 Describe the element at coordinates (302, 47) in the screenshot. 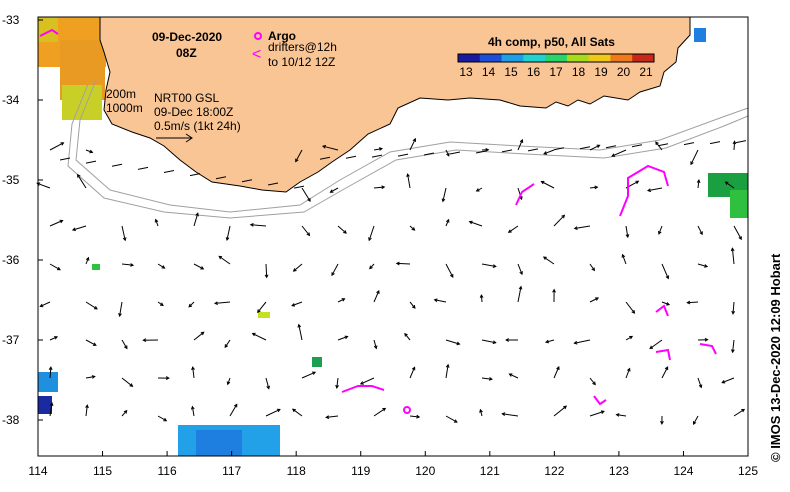

I see `drifter-legend-line1: drifters@12h` at that location.